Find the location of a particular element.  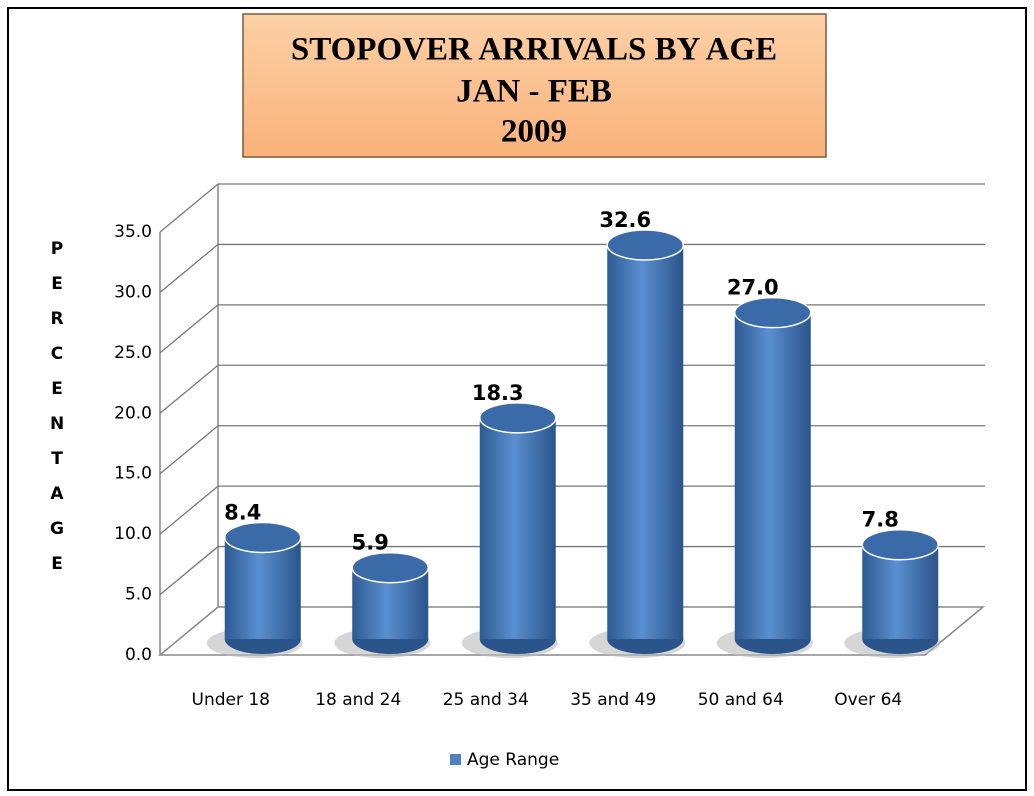

y-tick-label: 15.0 is located at coordinates (133, 474).